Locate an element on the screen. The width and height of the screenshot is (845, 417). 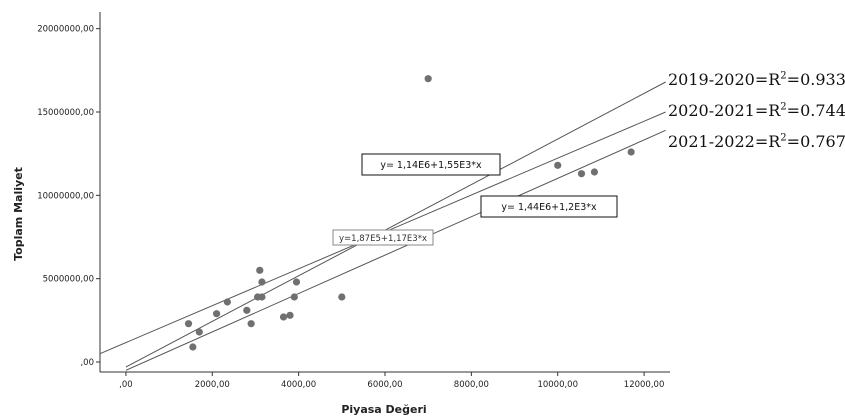
y-tick-label: 15000000,00 is located at coordinates (65, 113).